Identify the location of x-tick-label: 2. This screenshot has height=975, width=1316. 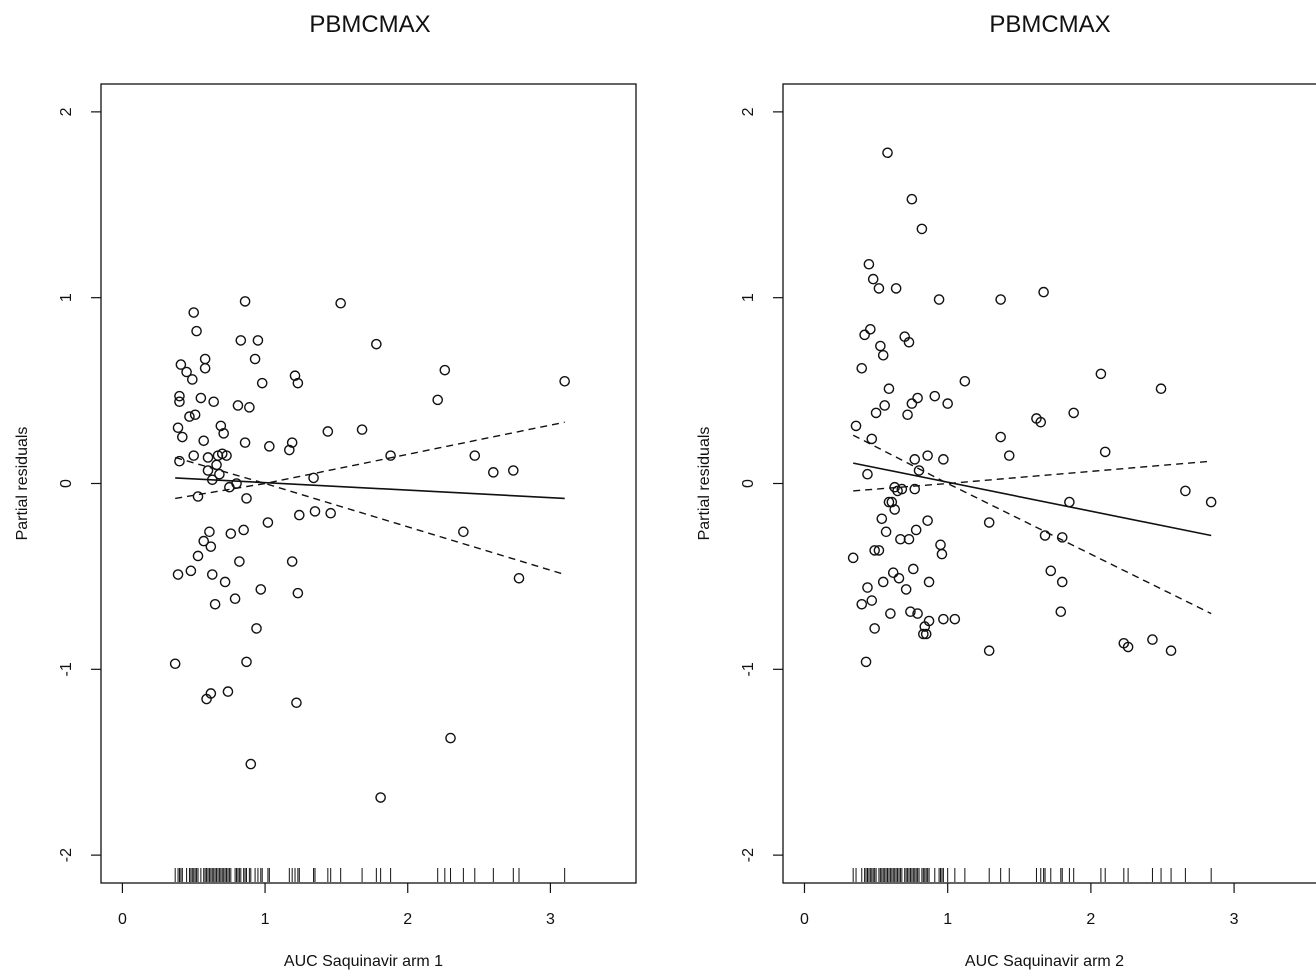
(1090, 919).